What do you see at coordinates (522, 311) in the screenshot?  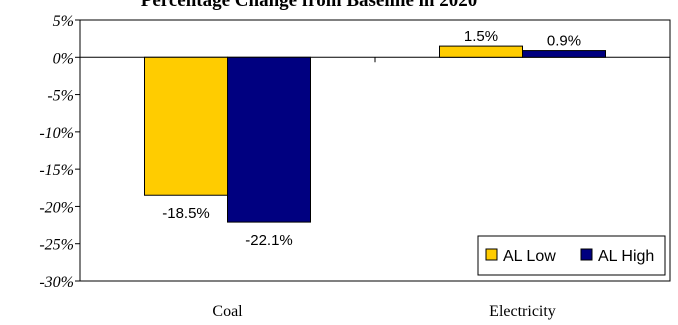 I see `x-category-label: Electricity` at bounding box center [522, 311].